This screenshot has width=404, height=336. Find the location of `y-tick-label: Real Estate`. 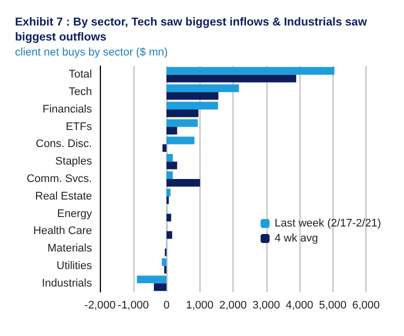

y-tick-label: Real Estate is located at coordinates (63, 196).